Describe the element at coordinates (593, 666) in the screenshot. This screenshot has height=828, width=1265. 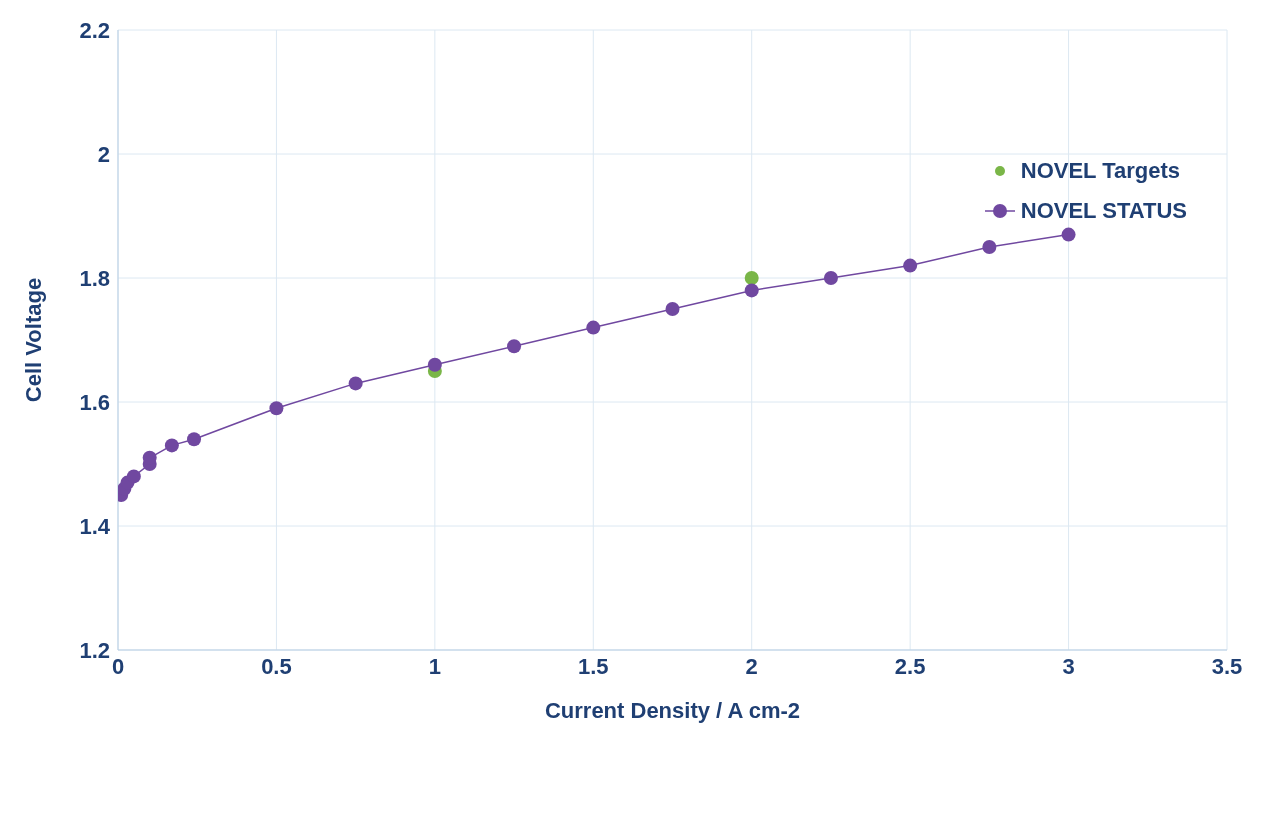
I see `x-tick-label: 1.5` at that location.